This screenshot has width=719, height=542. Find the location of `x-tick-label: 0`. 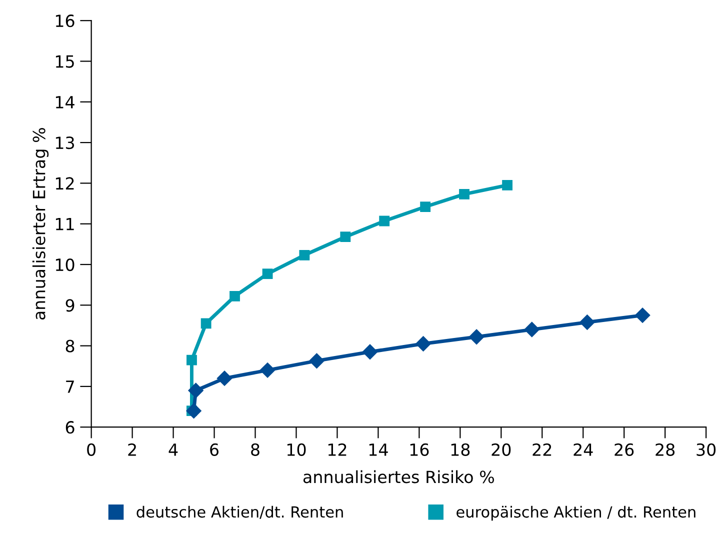

x-tick-label: 0 is located at coordinates (91, 449).